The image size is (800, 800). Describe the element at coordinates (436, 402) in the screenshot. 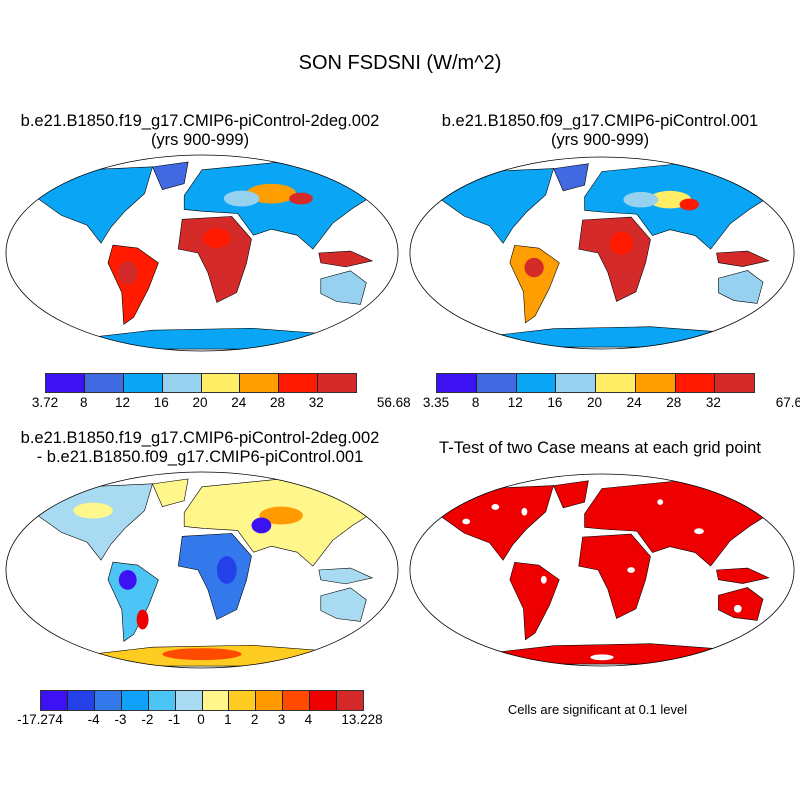

I see `colorbar-label: 3.35` at that location.